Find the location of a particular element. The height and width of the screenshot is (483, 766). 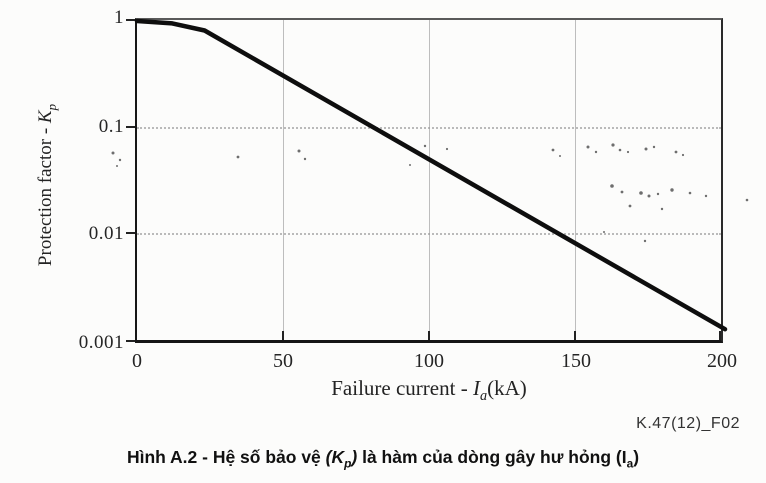

x-tick-label-50: 50 is located at coordinates (283, 361).